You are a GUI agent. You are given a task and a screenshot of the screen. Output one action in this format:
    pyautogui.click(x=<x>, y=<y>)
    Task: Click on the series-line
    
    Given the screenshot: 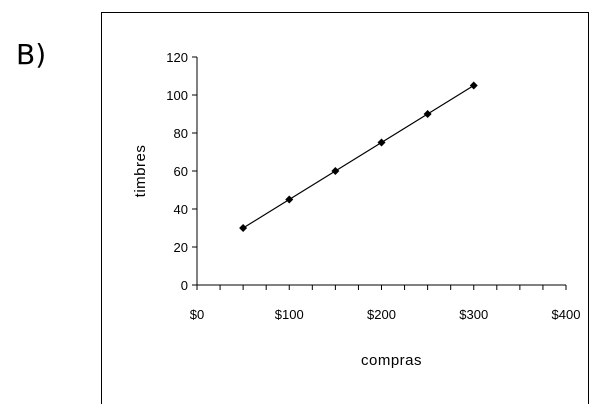 What is the action you would take?
    pyautogui.click(x=358, y=156)
    